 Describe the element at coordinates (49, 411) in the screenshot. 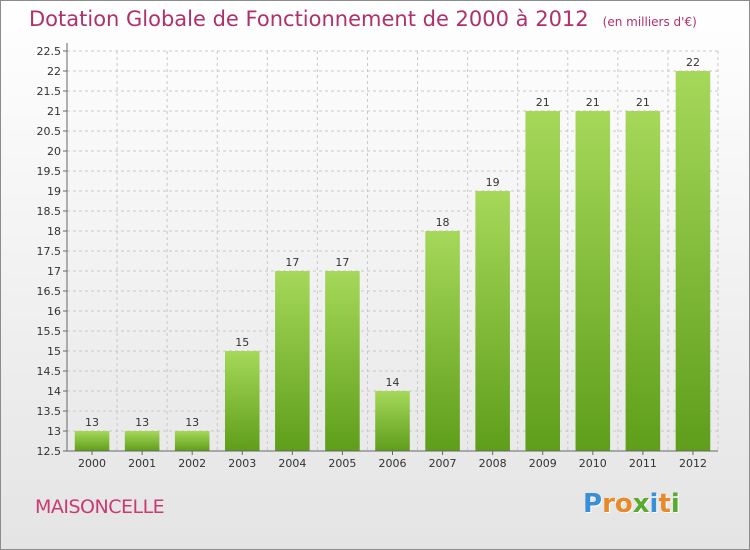

I see `y-tick-label: 13.5` at that location.